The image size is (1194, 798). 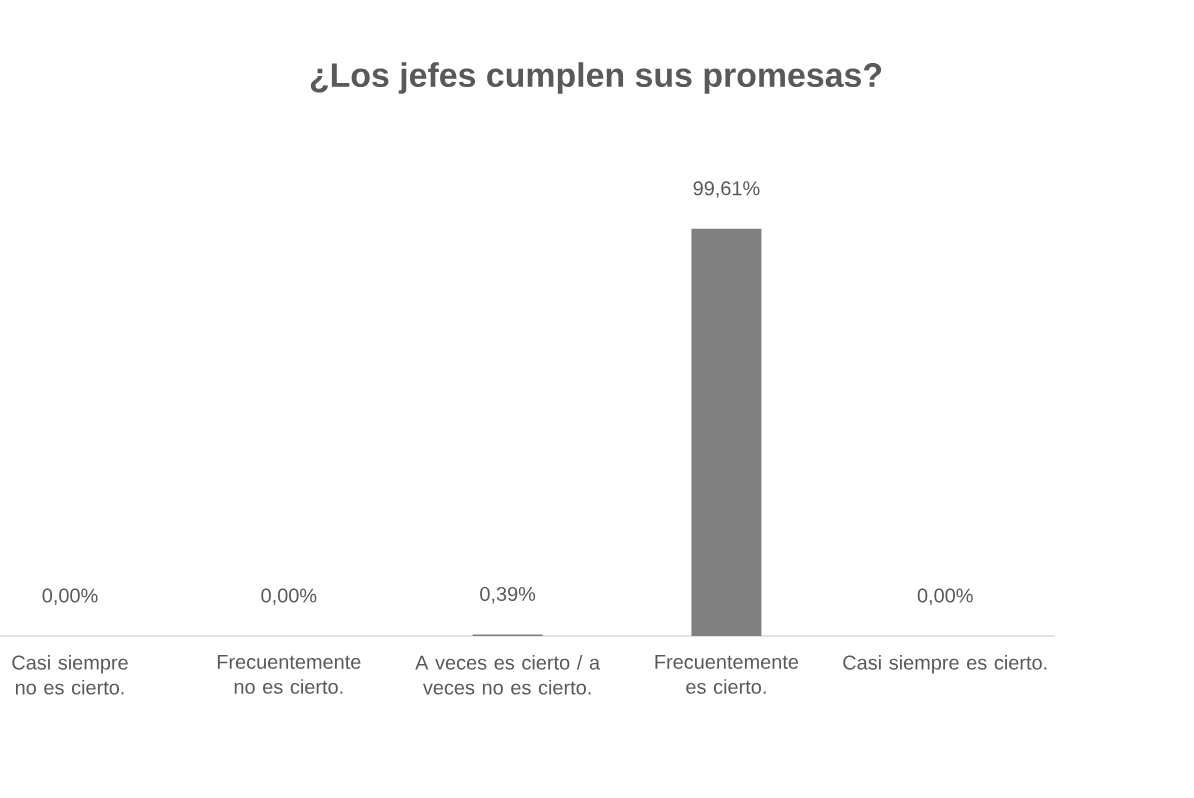 I want to click on chart-title: ¿Los jefes cumplen sus promesas?, so click(x=596, y=78).